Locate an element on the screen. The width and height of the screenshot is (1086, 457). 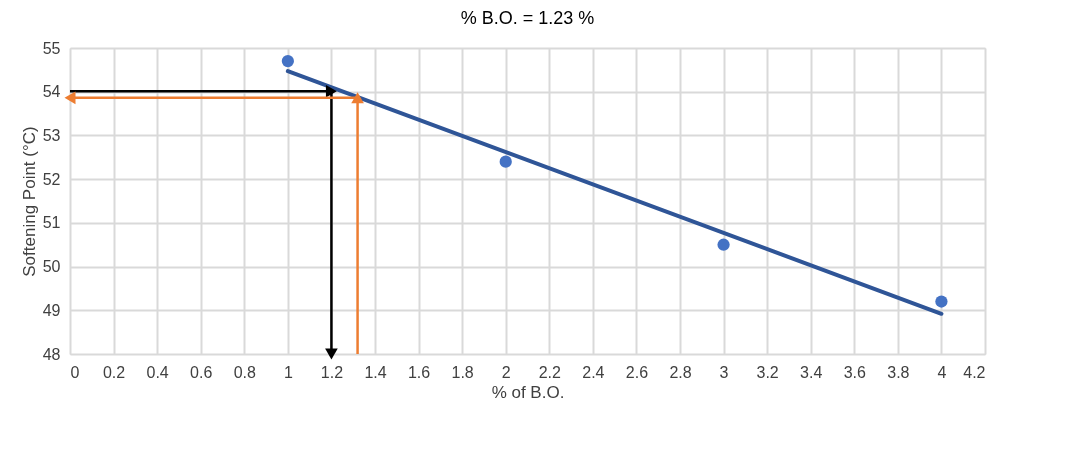
x-tick-label: 1.4 is located at coordinates (375, 372).